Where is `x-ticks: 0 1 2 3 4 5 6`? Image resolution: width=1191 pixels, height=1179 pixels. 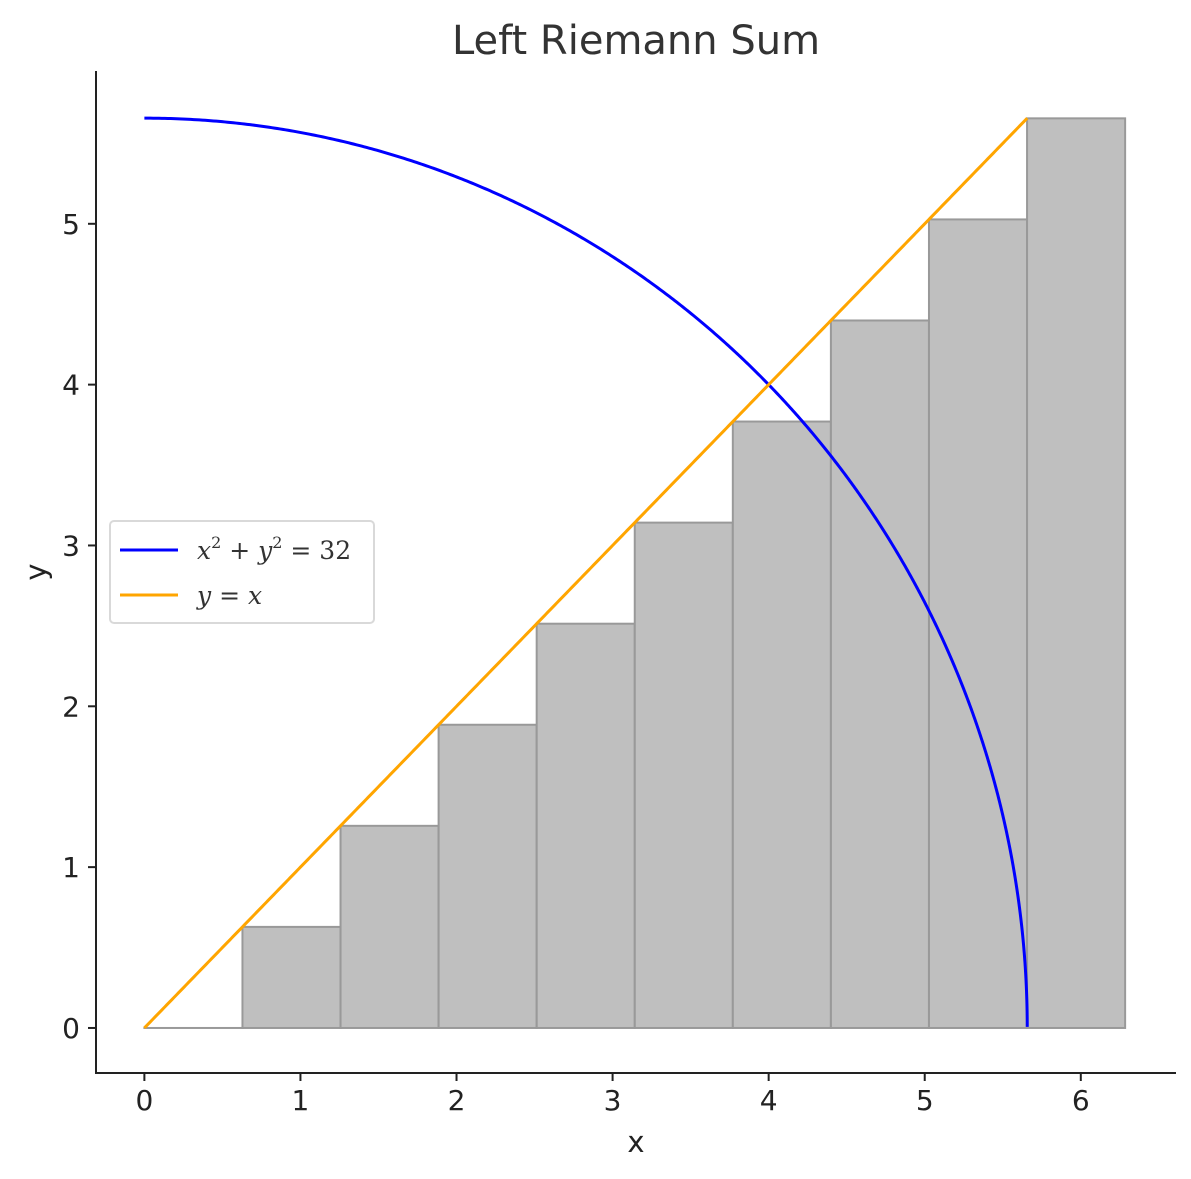
x-ticks: 0 1 2 3 4 5 6 is located at coordinates (612, 1095).